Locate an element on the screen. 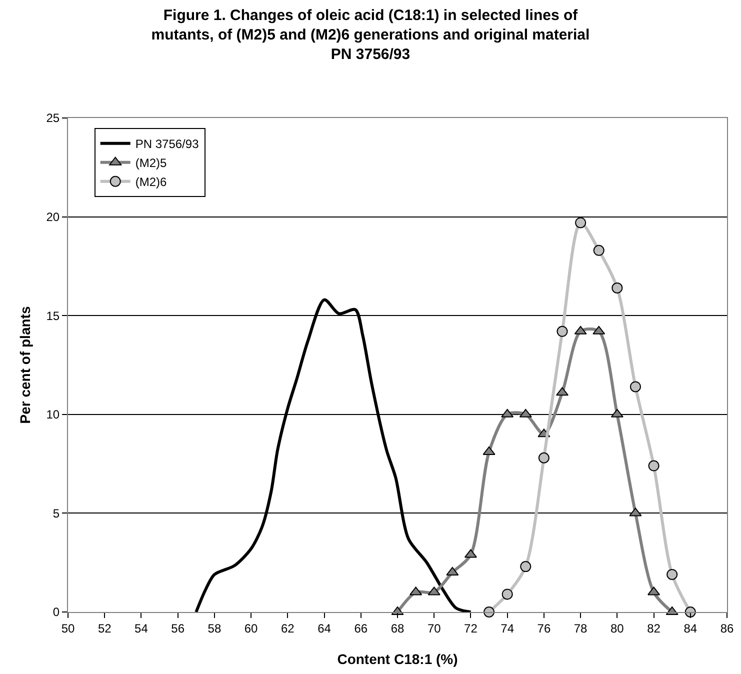  legend-label: (M2)5 is located at coordinates (151, 163).